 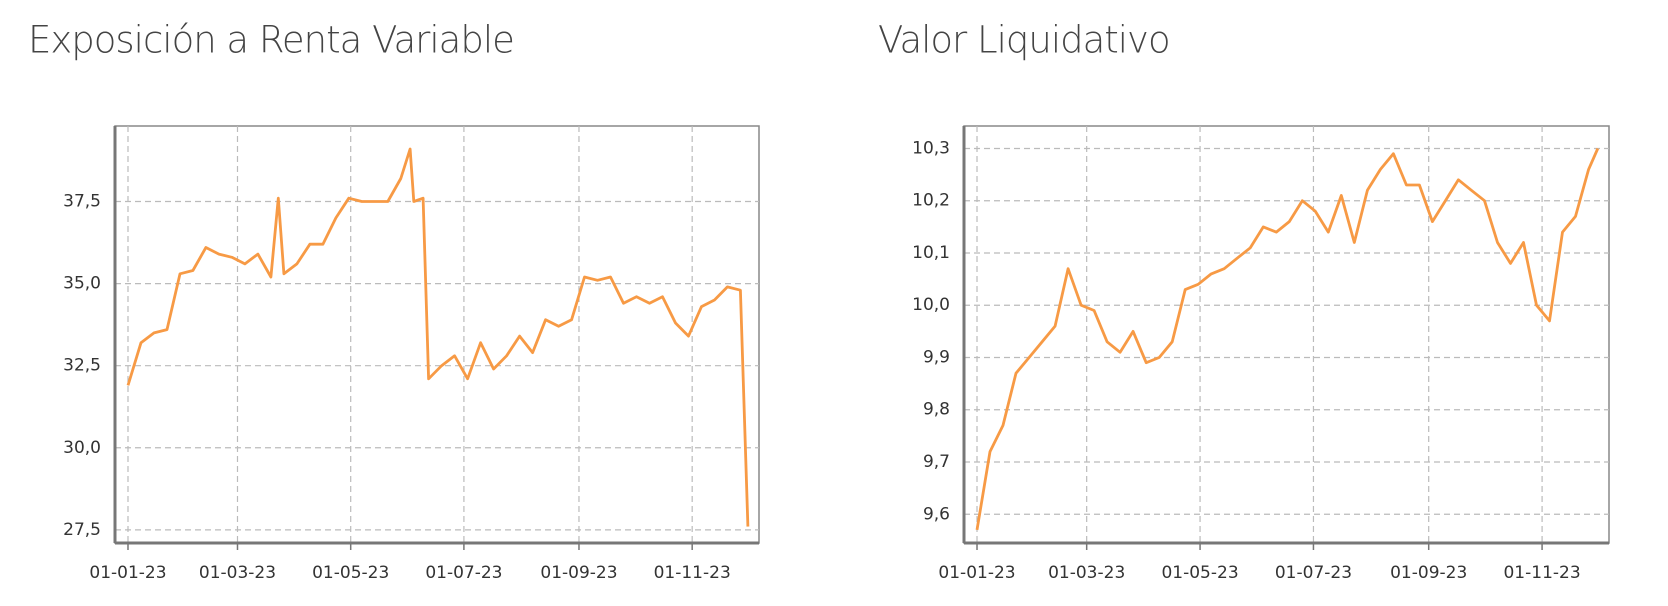 I want to click on y-tick-label: 10,3, so click(x=931, y=148).